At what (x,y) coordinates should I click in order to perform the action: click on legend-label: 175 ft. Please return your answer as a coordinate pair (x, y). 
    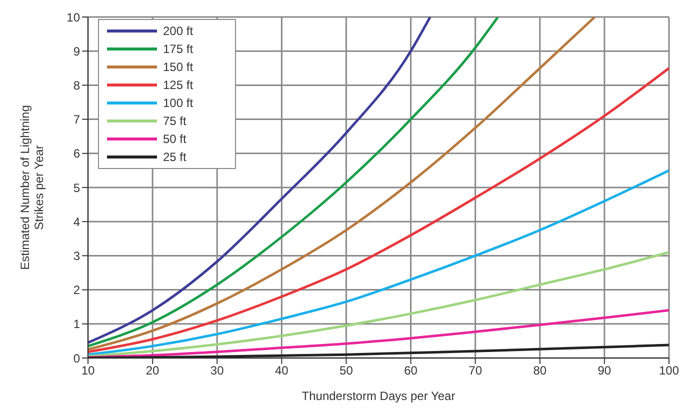
    Looking at the image, I should click on (178, 49).